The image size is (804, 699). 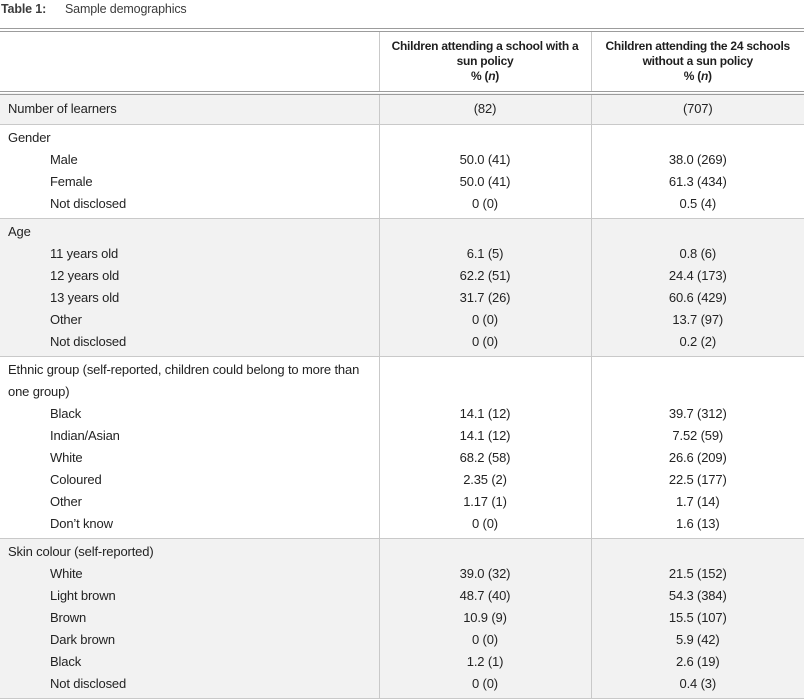 I want to click on unit-n: n, so click(x=492, y=76).